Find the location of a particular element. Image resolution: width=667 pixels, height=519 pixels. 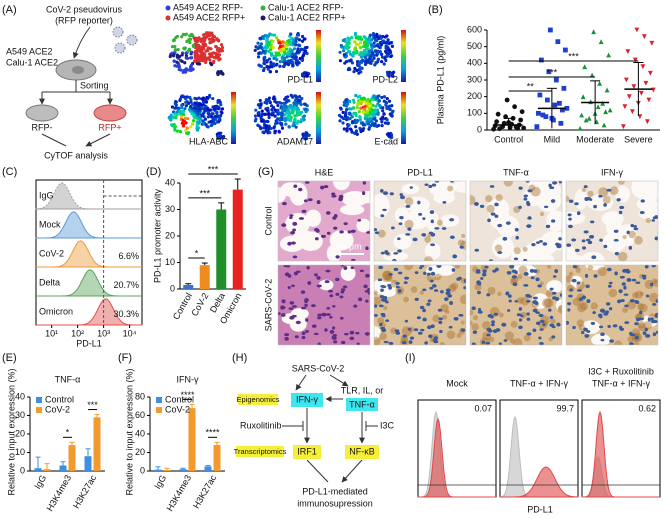

panel-label: (F) is located at coordinates (125, 358).